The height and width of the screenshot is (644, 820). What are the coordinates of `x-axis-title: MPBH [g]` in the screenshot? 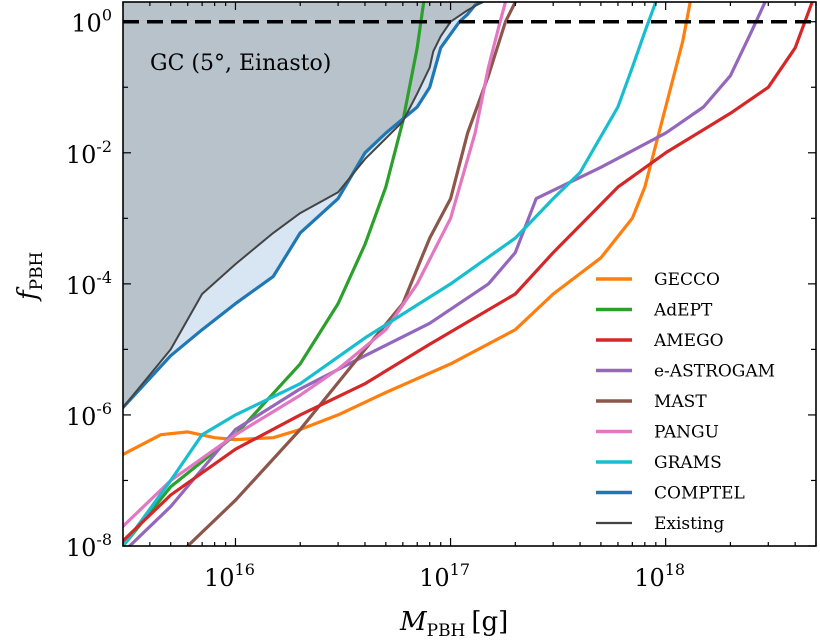 It's located at (453, 624).